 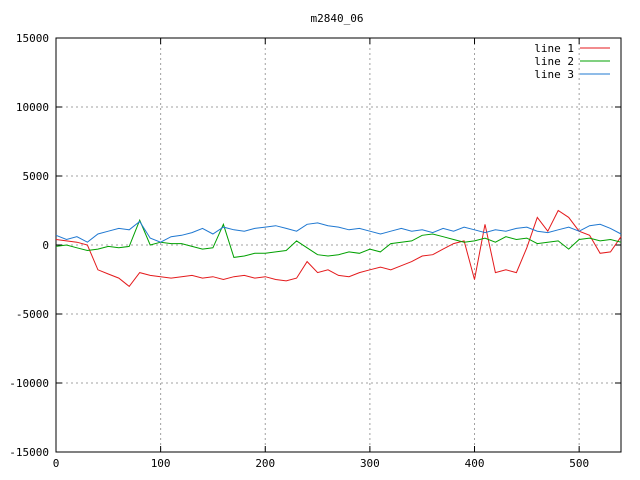 I want to click on y-tick-label: 10000, so click(x=32, y=107).